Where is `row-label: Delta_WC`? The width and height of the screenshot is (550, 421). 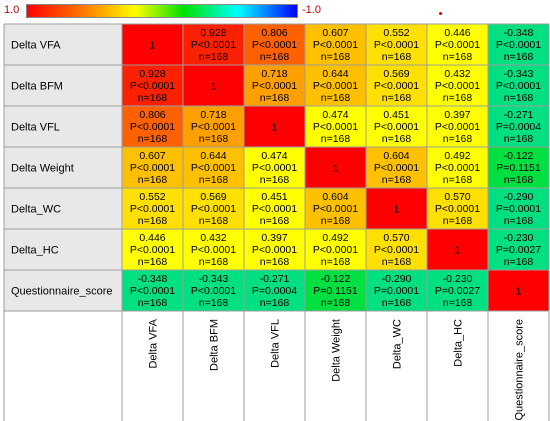
row-label: Delta_WC is located at coordinates (36, 210).